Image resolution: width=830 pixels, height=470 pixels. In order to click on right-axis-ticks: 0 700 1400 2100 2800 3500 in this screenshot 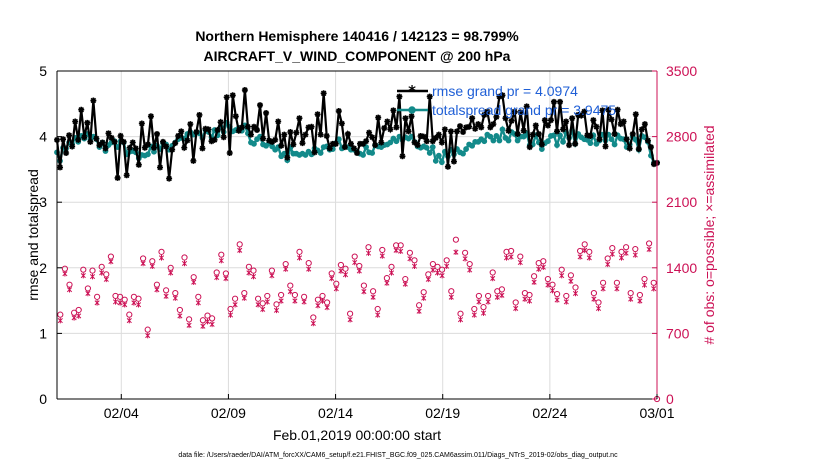, I will do `click(674, 235)`.